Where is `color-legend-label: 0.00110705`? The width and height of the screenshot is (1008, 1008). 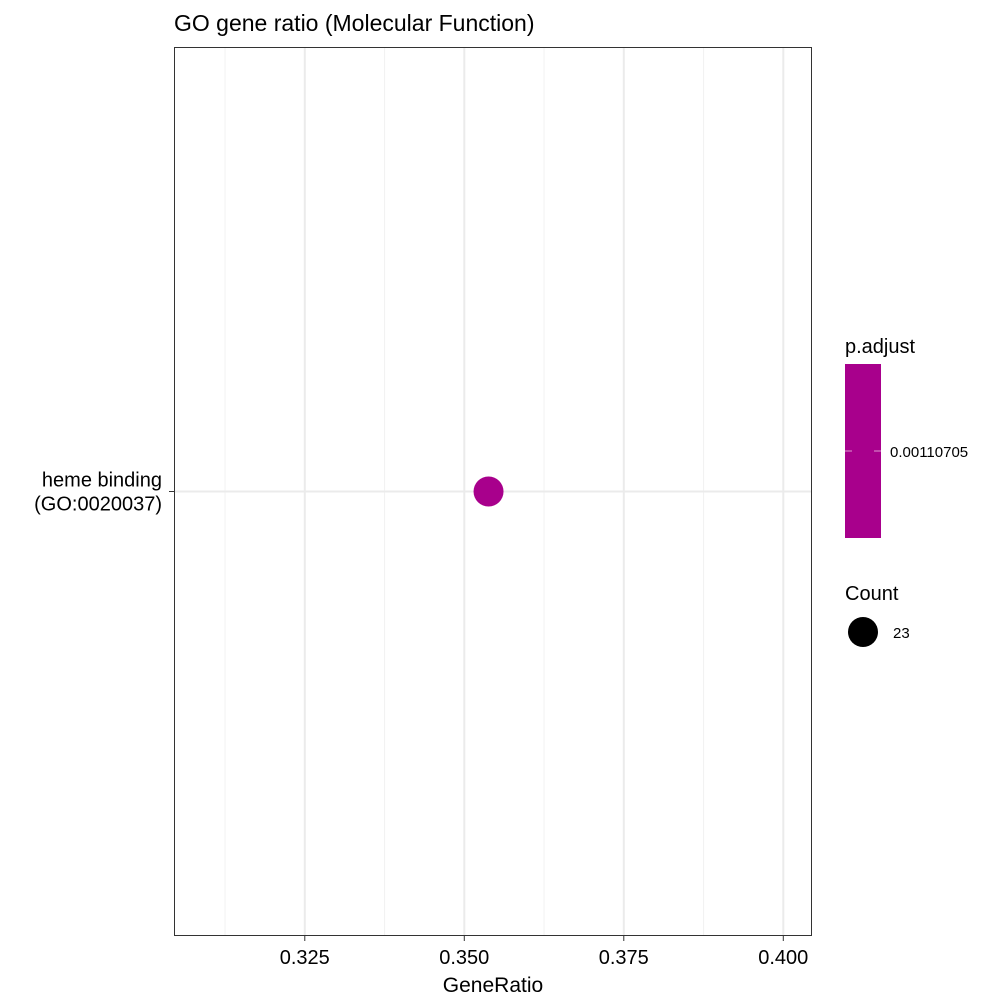
color-legend-label: 0.00110705 is located at coordinates (929, 452).